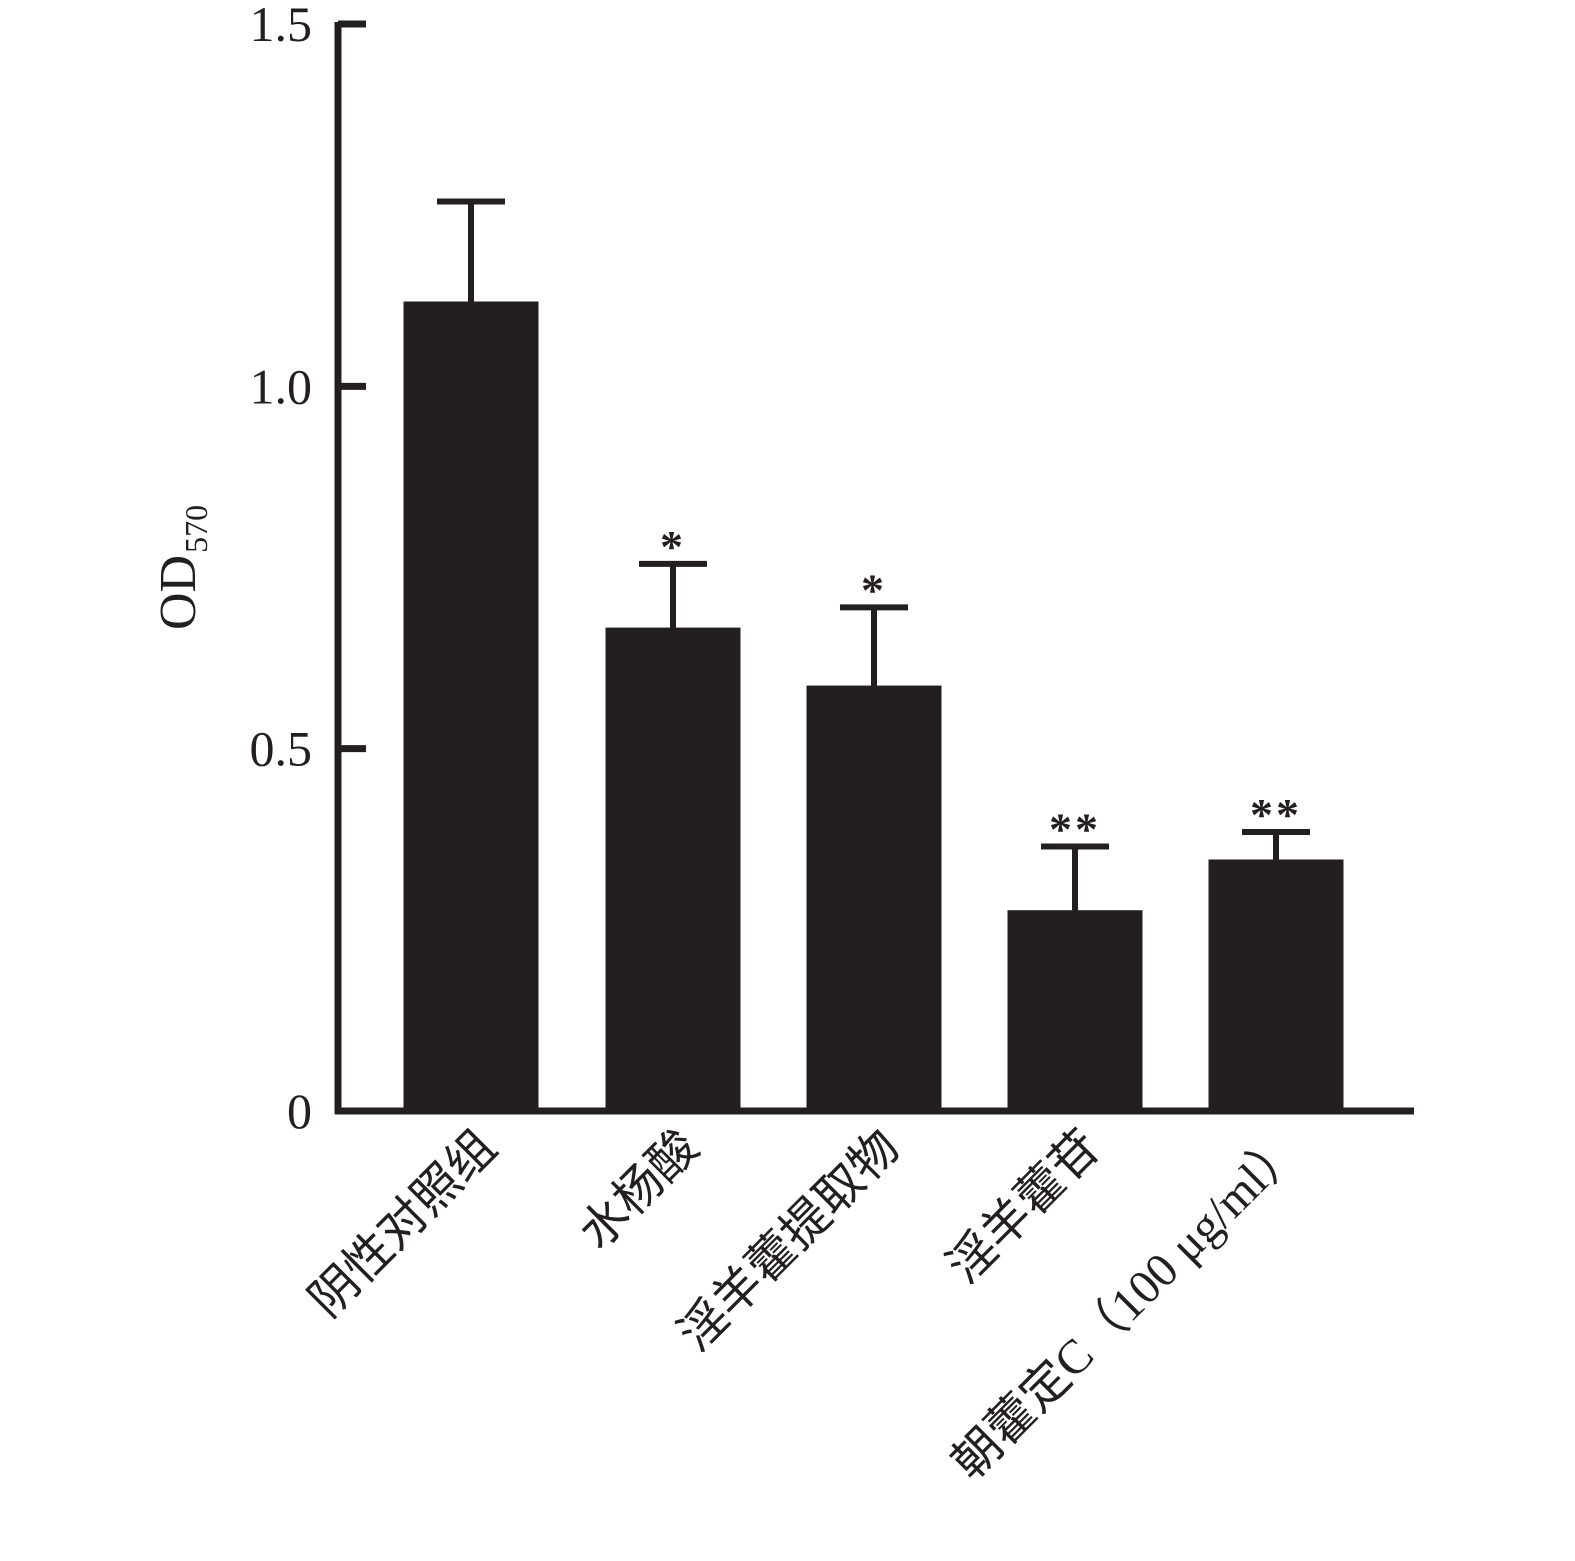 This screenshot has height=1561, width=1575. What do you see at coordinates (299, 1111) in the screenshot?
I see `y-tick-label: 0` at bounding box center [299, 1111].